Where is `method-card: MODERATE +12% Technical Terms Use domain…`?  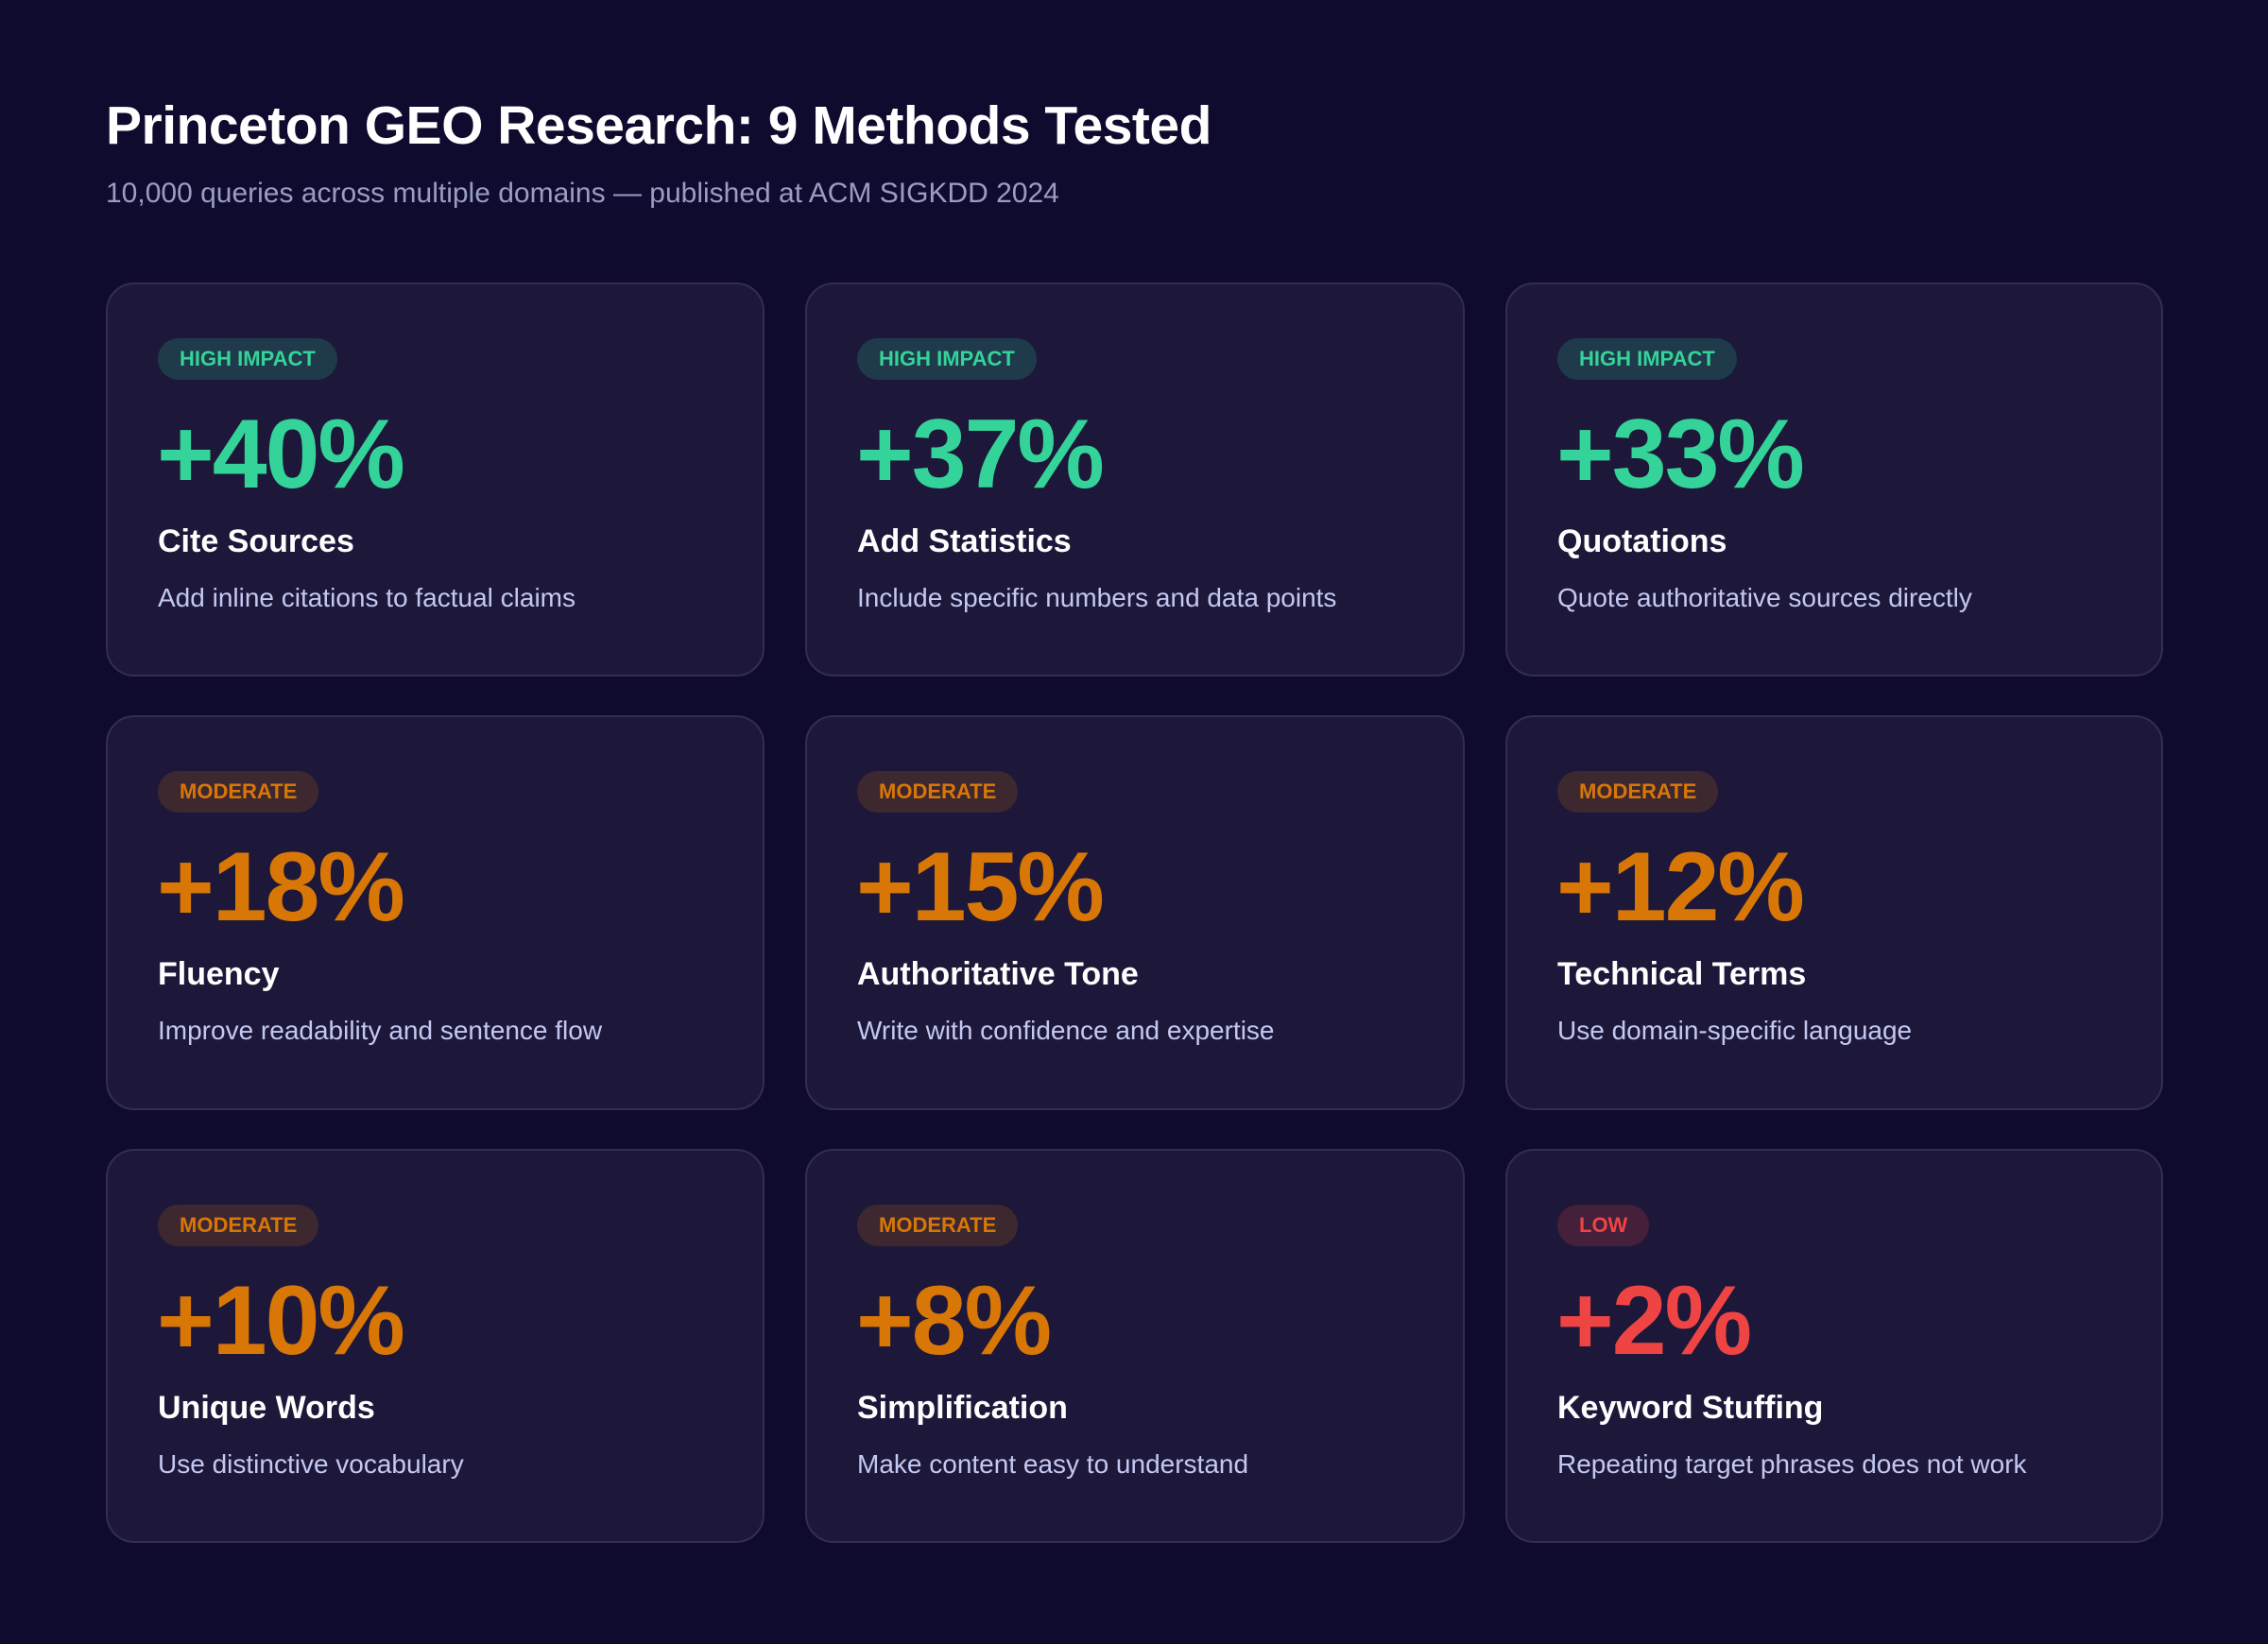
method-card: MODERATE +12% Technical Terms Use domain… is located at coordinates (1834, 912).